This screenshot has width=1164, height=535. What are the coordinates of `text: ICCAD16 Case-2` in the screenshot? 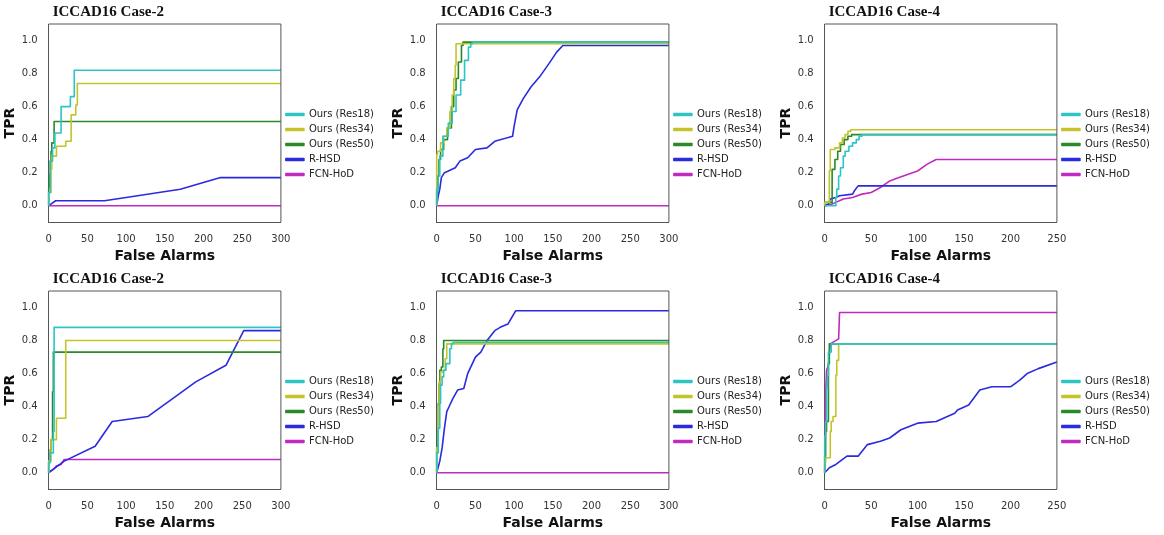 It's located at (108, 11).